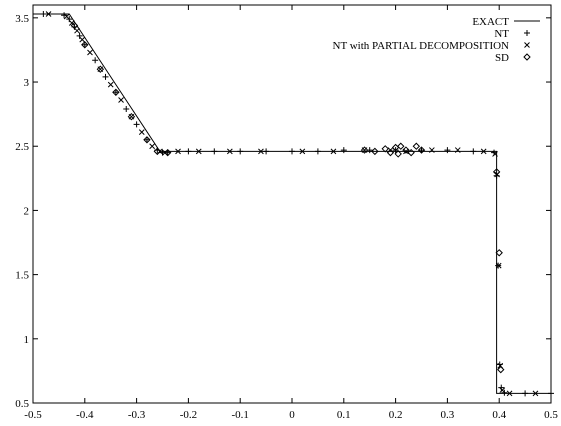  Describe the element at coordinates (551, 415) in the screenshot. I see `x-tick-label: 0.5` at that location.